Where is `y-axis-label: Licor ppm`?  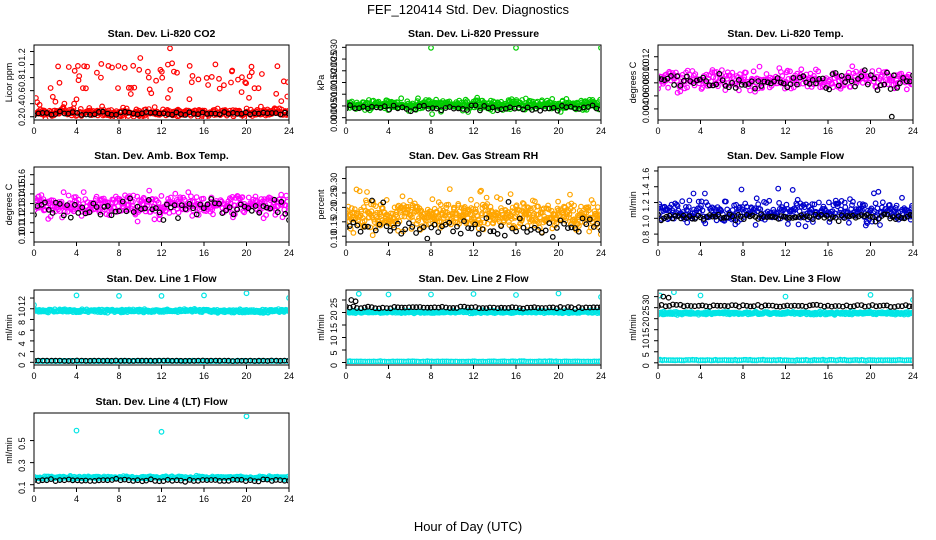
y-axis-label: Licor ppm is located at coordinates (9, 83).